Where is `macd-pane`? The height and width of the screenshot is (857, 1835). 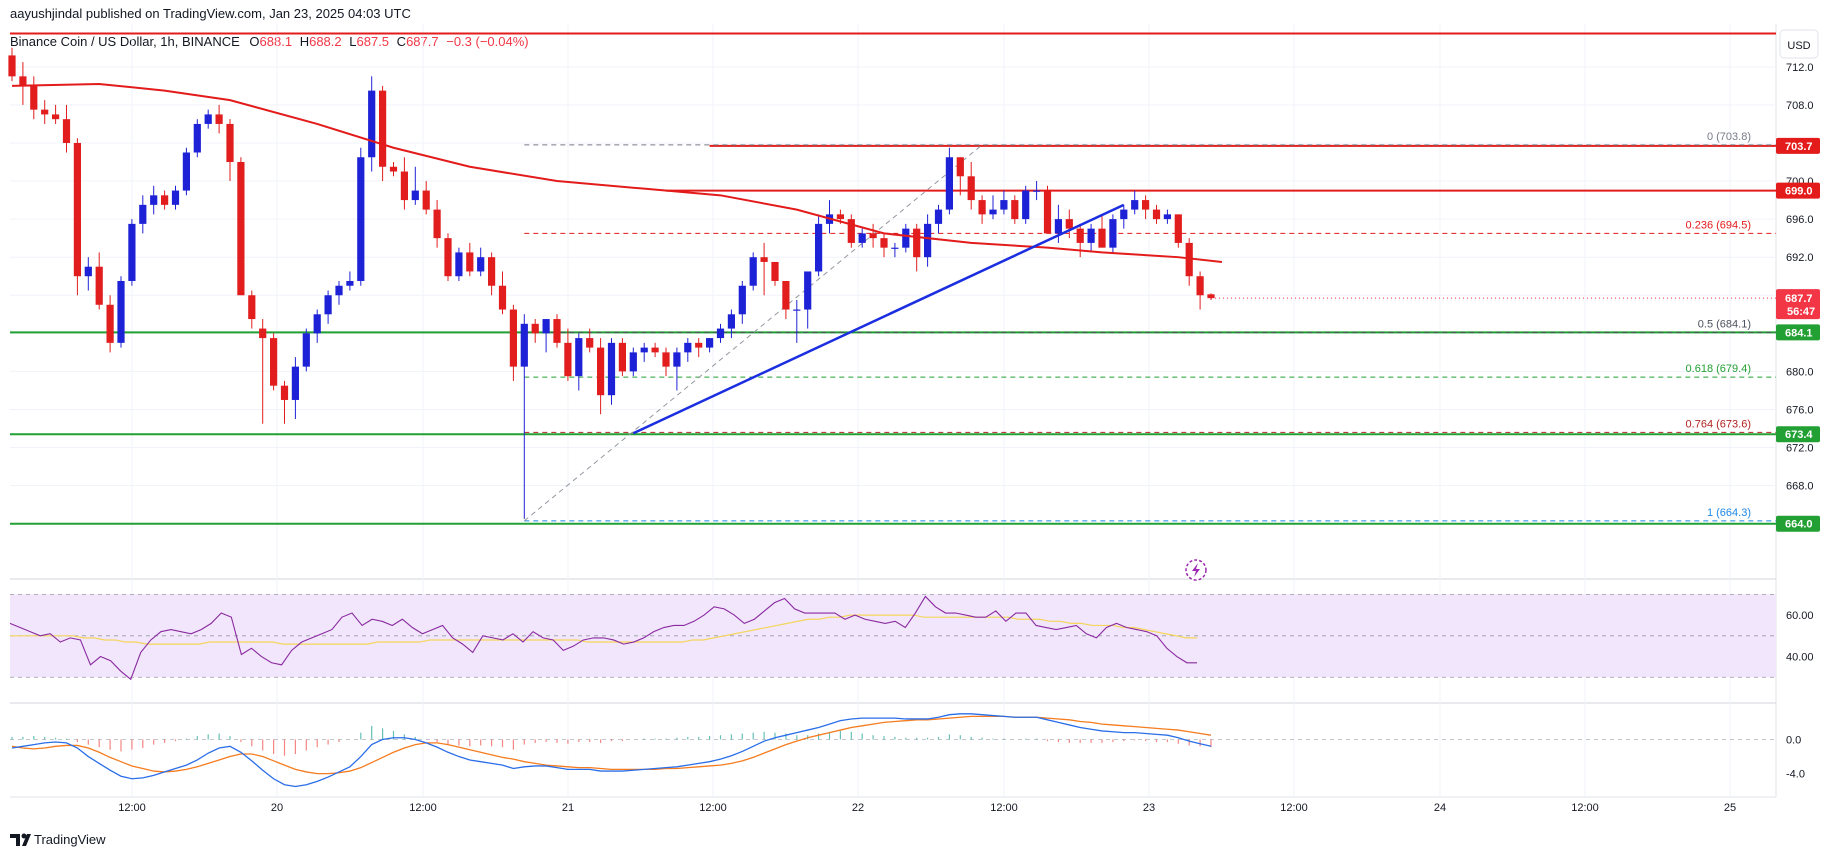
macd-pane is located at coordinates (893, 750).